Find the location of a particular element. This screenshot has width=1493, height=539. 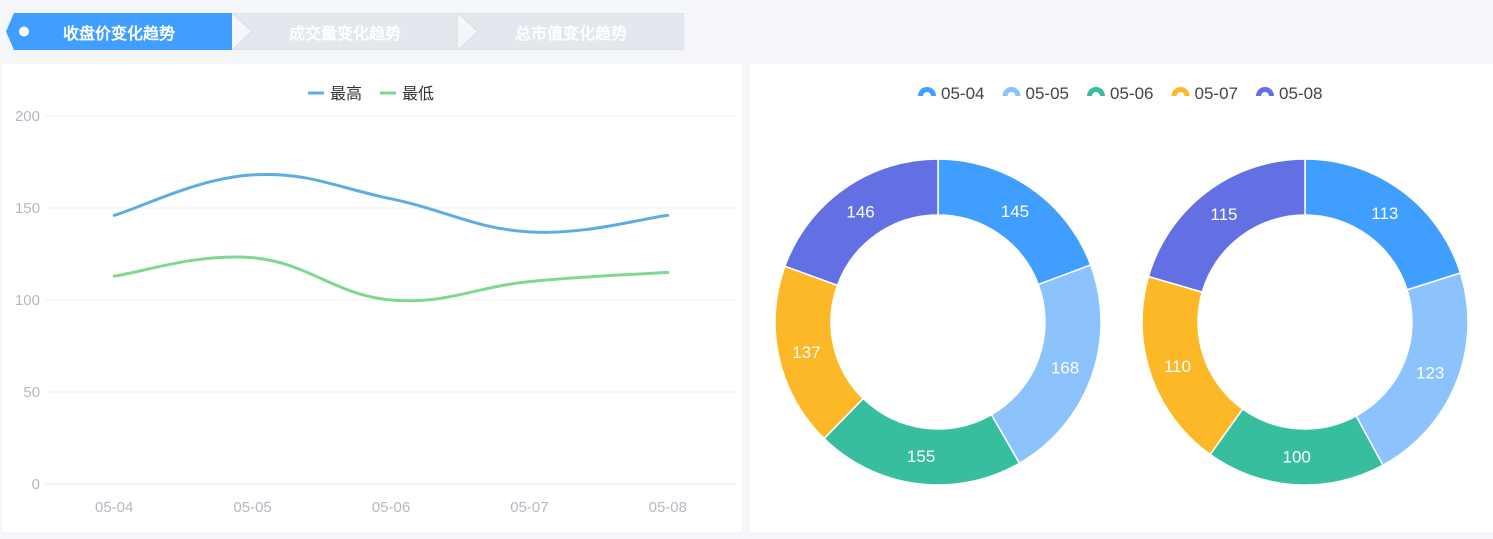

legend-label: 最高 is located at coordinates (346, 94).